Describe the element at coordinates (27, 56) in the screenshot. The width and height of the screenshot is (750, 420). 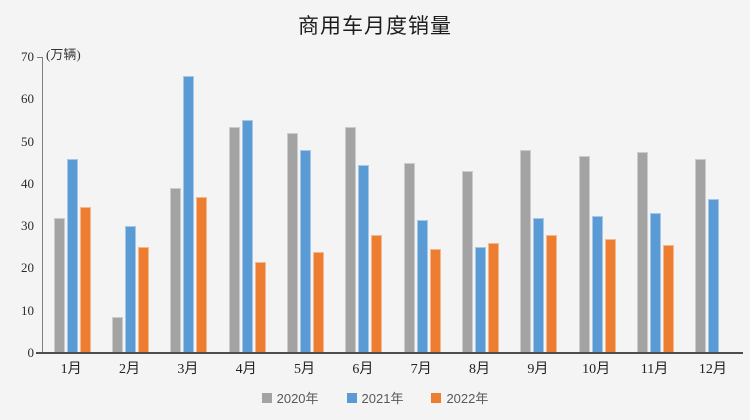
I see `y-axis-label: 70` at that location.